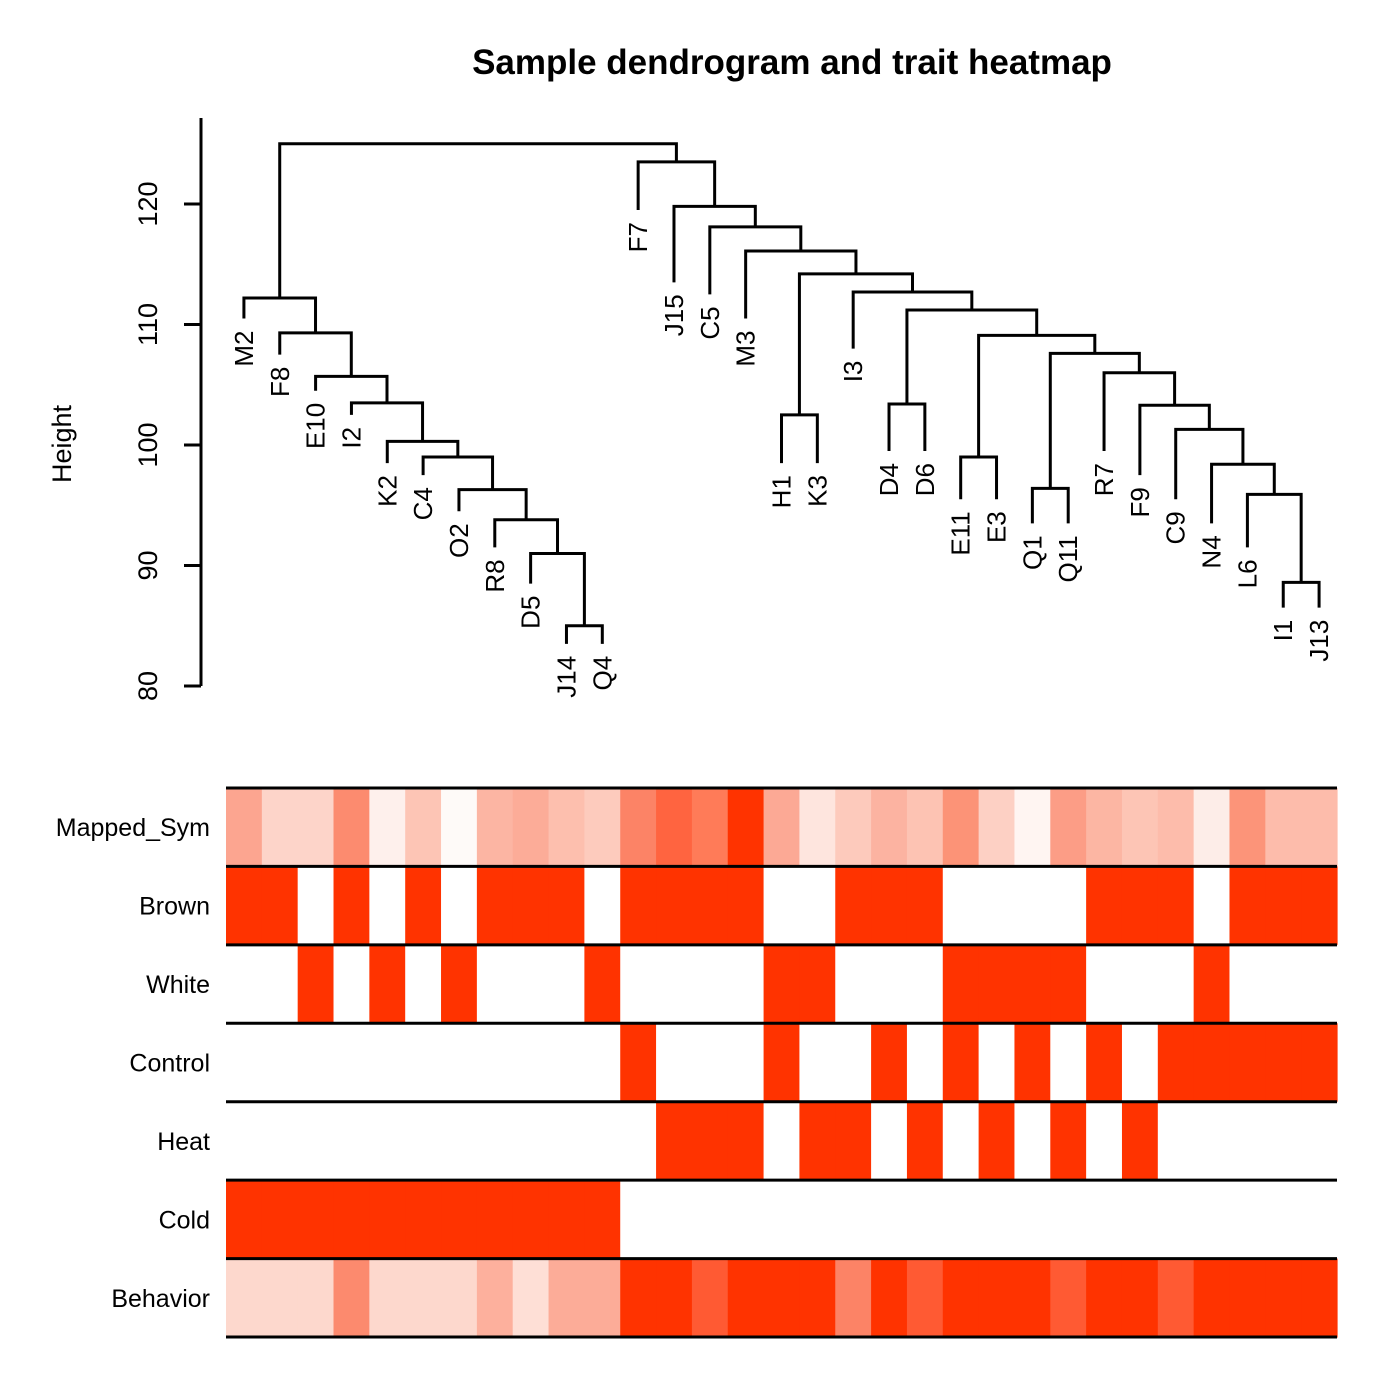 Image resolution: width=1400 pixels, height=1400 pixels. Describe the element at coordinates (184, 1220) in the screenshot. I see `trait-label-cold: Cold` at that location.